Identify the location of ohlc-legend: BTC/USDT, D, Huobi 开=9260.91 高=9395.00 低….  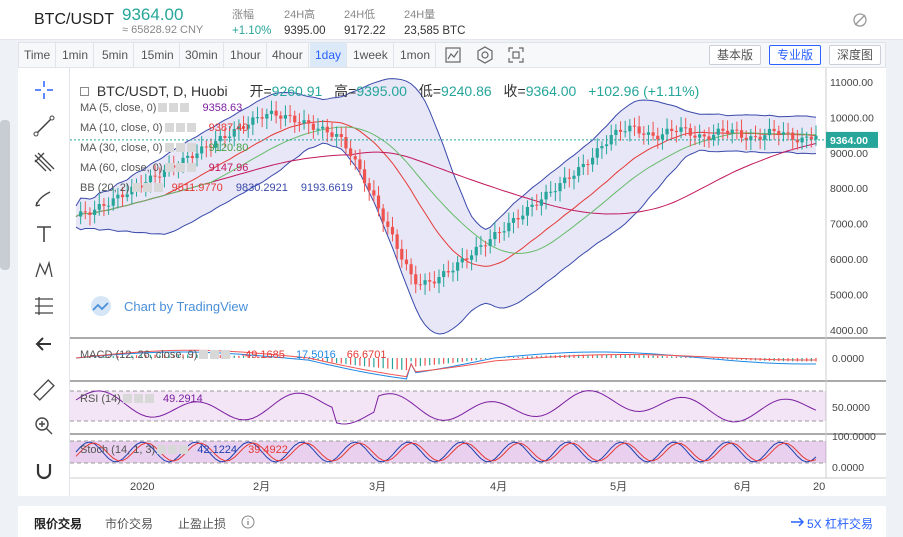
(389, 91).